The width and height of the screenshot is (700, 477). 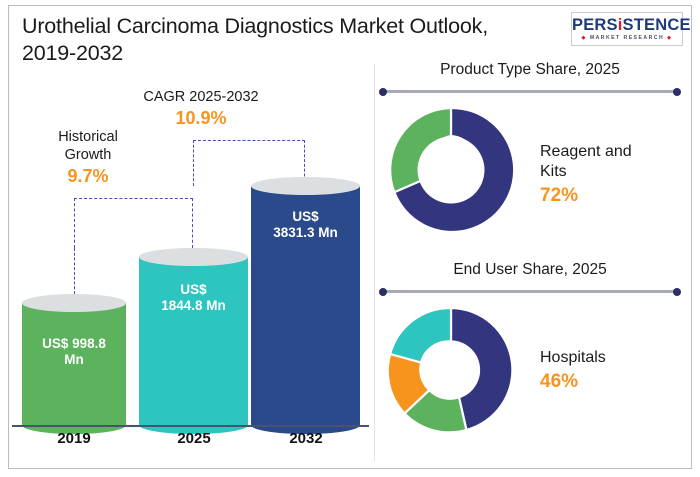 I want to click on donut-hole-product, so click(x=451, y=170).